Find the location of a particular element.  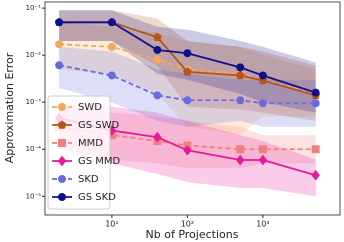

y-tick-label: 10⁻³ is located at coordinates (34, 102).